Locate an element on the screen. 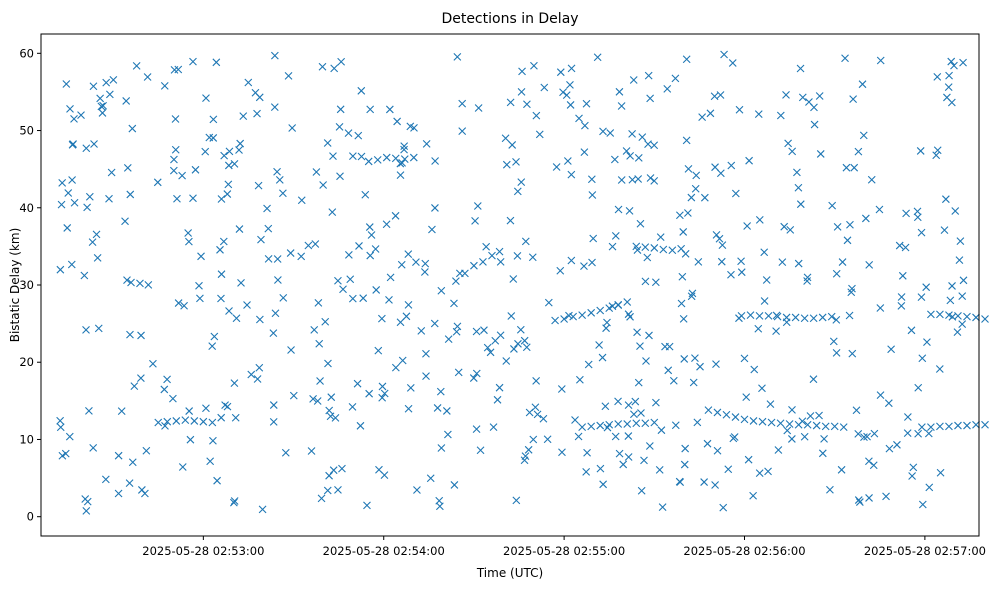 The height and width of the screenshot is (590, 989). x-tick-label: 2025-05-28 02:53:00 is located at coordinates (203, 551).